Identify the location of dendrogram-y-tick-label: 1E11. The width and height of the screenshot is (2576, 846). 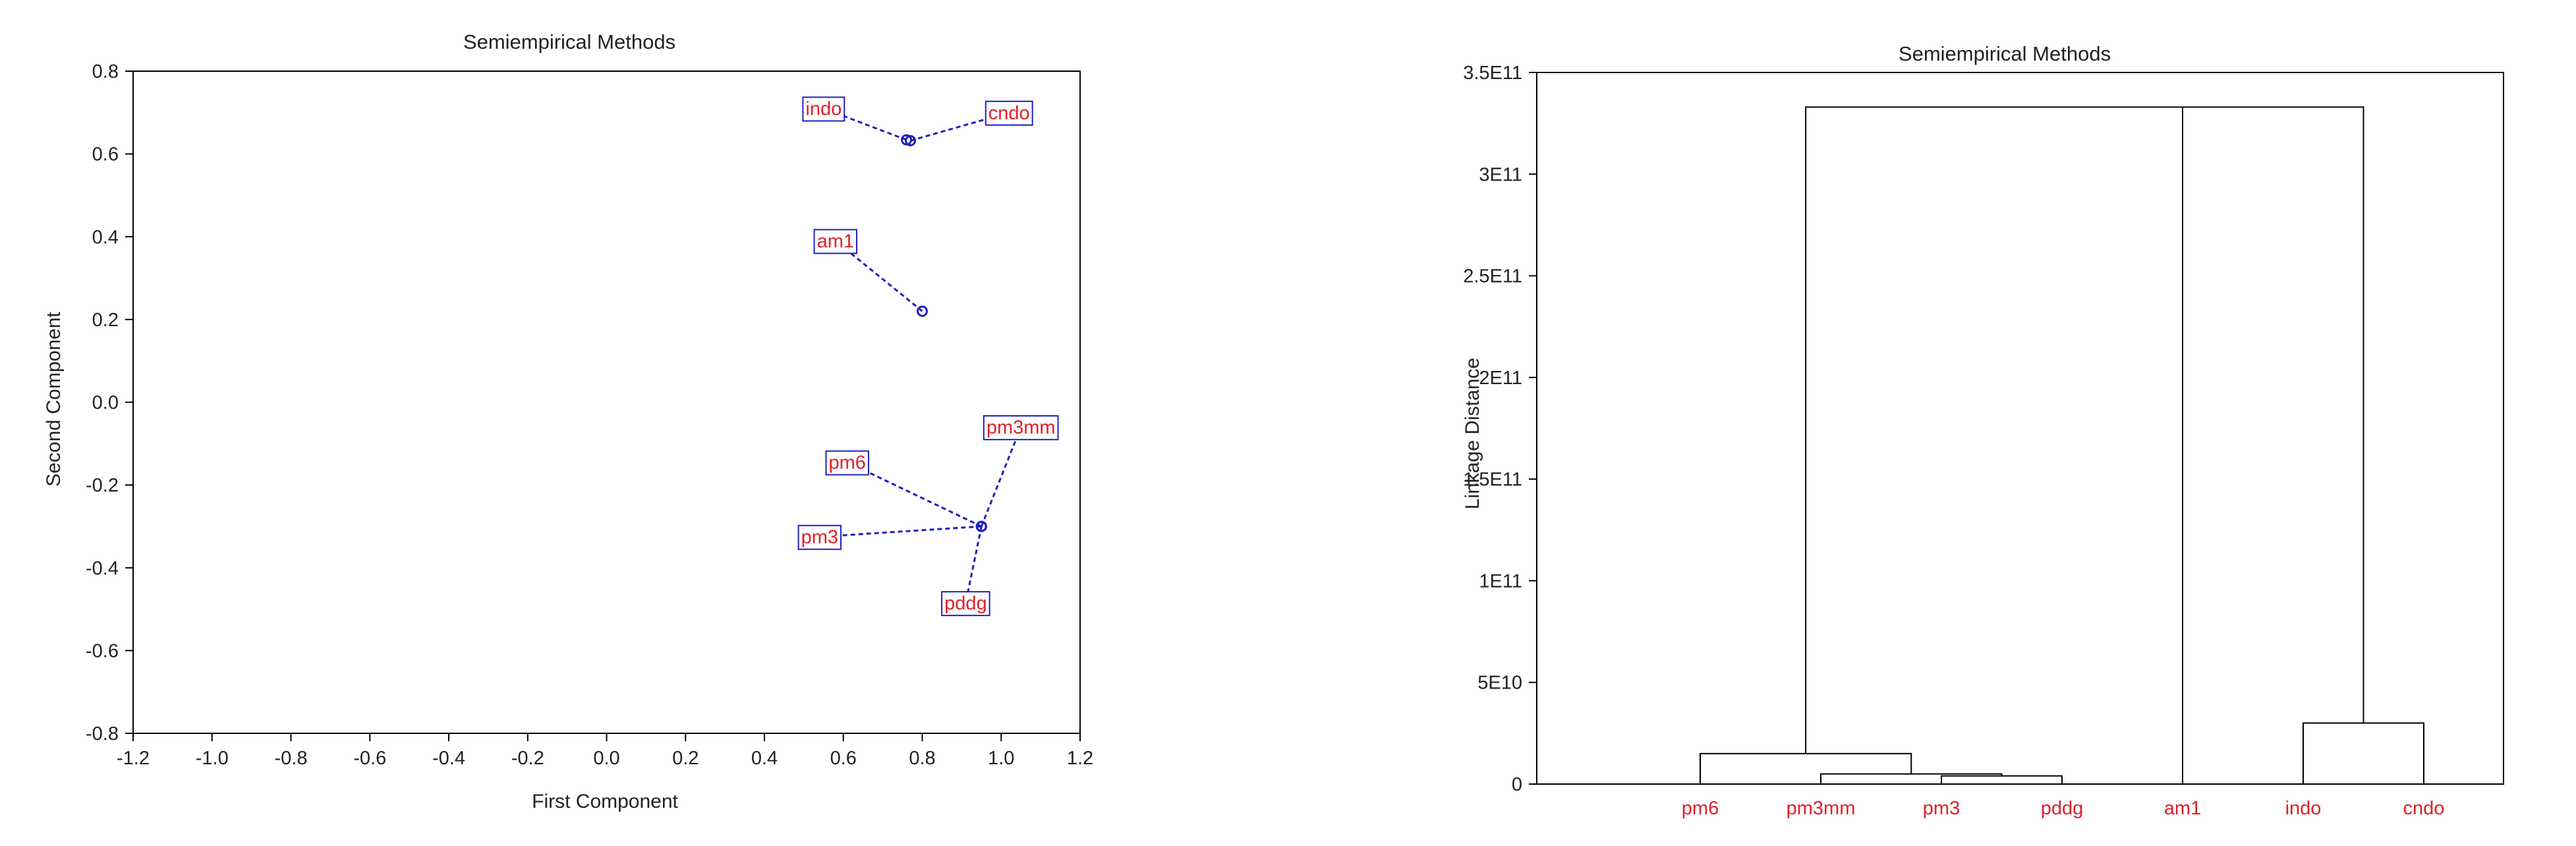
(1500, 581).